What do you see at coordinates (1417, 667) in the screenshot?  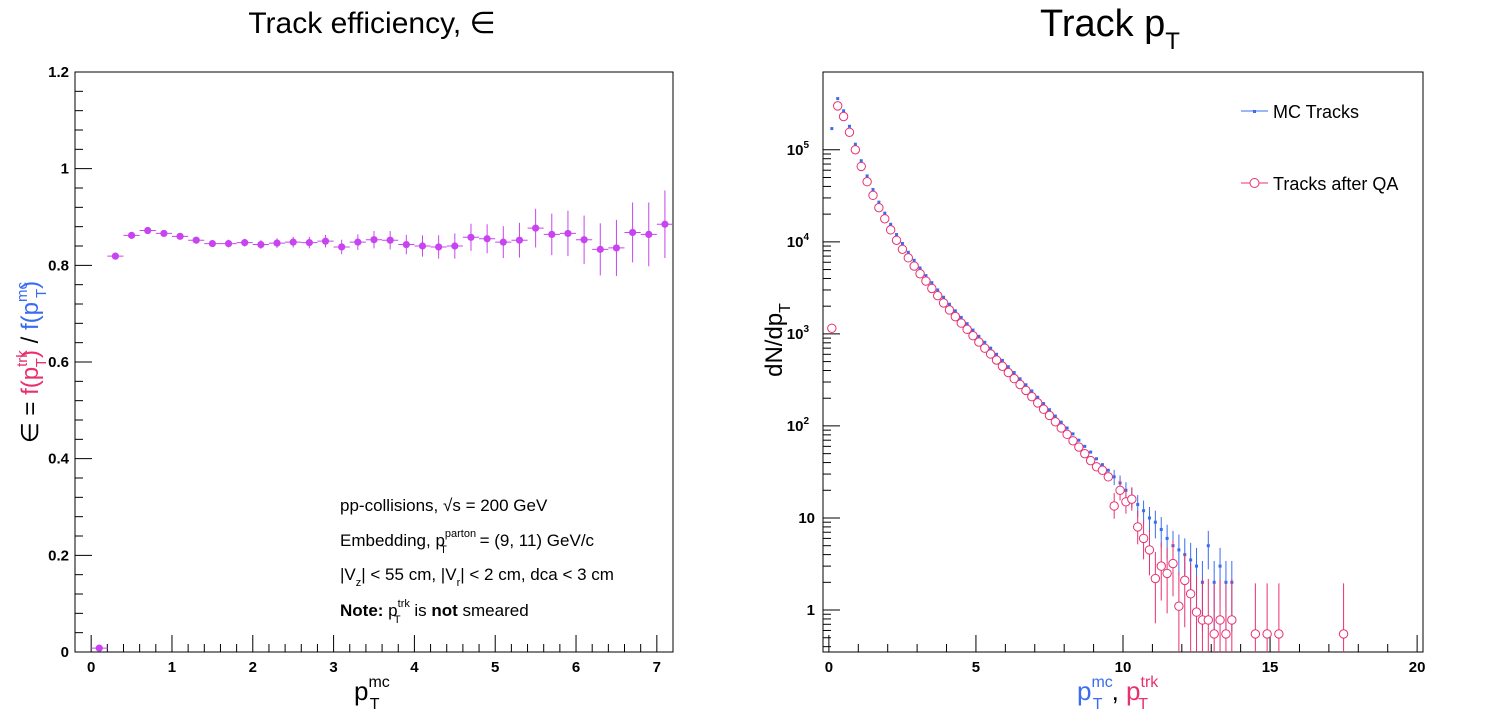 I see `pt-x-tick-label: 20` at bounding box center [1417, 667].